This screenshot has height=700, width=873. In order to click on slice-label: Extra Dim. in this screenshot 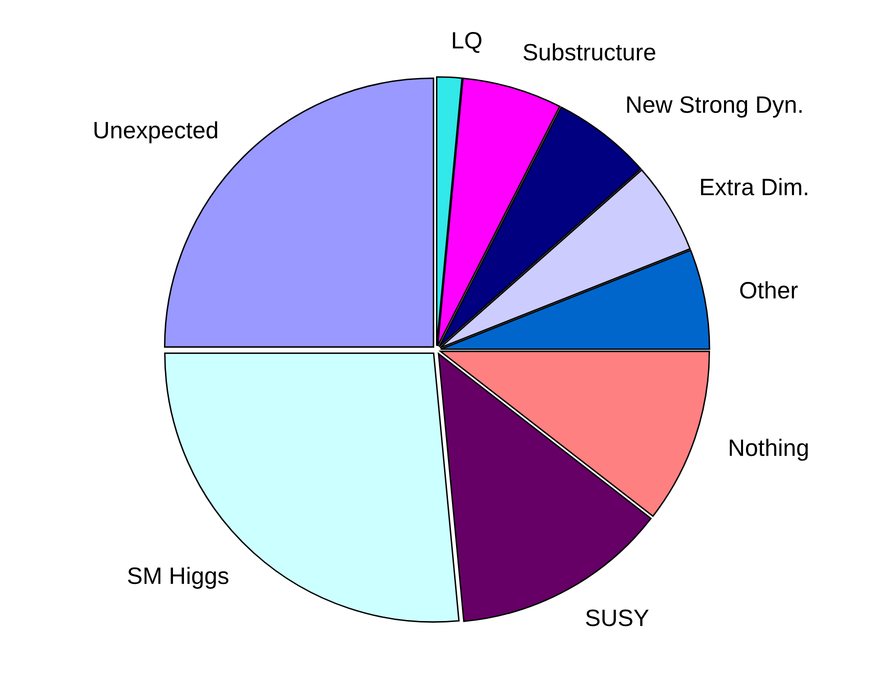, I will do `click(754, 187)`.